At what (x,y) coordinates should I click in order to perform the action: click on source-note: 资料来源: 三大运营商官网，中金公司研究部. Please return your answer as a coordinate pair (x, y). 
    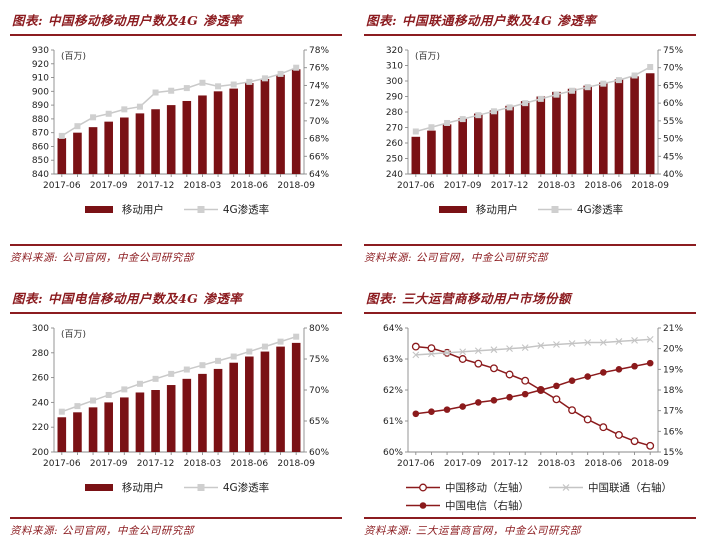
    Looking at the image, I should click on (530, 527).